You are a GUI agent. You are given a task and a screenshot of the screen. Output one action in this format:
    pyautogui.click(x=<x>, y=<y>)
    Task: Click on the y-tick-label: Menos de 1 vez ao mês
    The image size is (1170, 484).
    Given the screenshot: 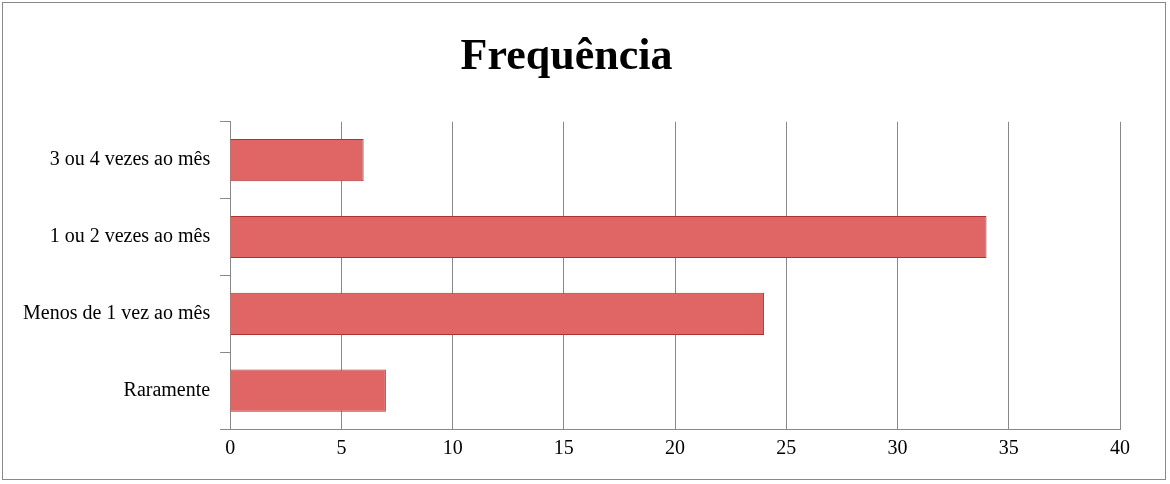 What is the action you would take?
    pyautogui.click(x=117, y=312)
    